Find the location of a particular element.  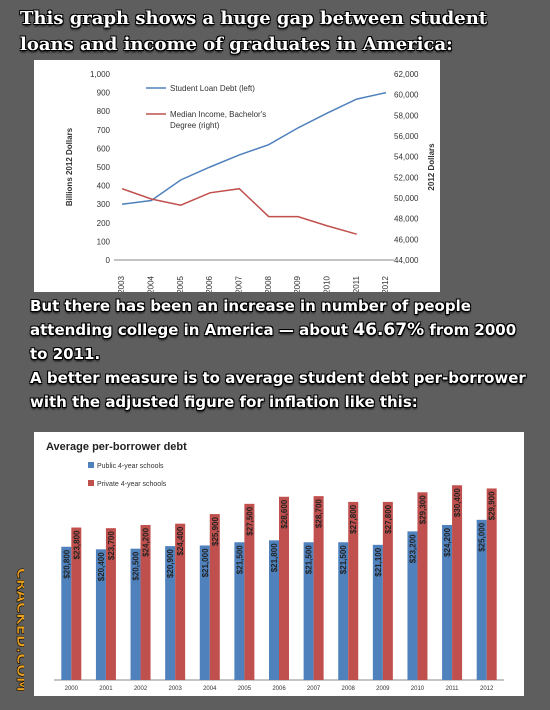

series-line-student-debt is located at coordinates (254, 148).